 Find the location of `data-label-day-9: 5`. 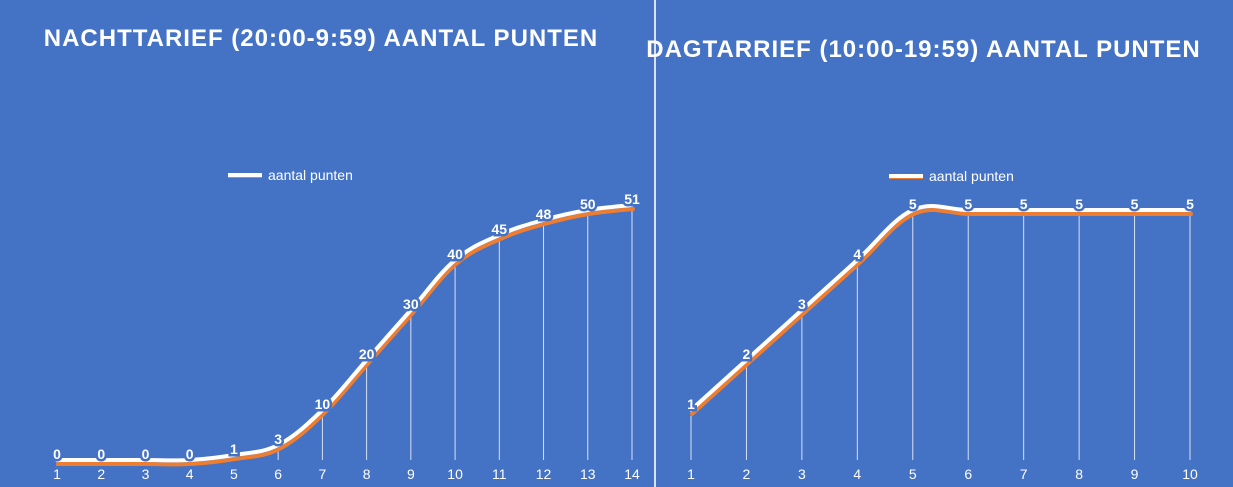

data-label-day-9: 5 is located at coordinates (1135, 204).